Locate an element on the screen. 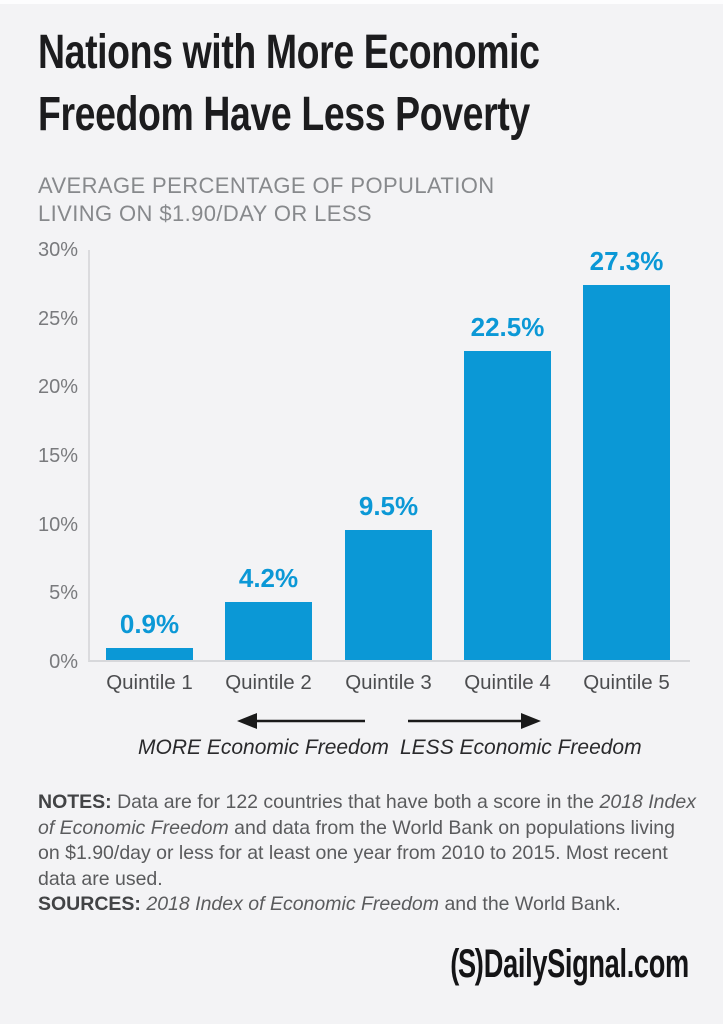  direction-arrows is located at coordinates (389, 721).